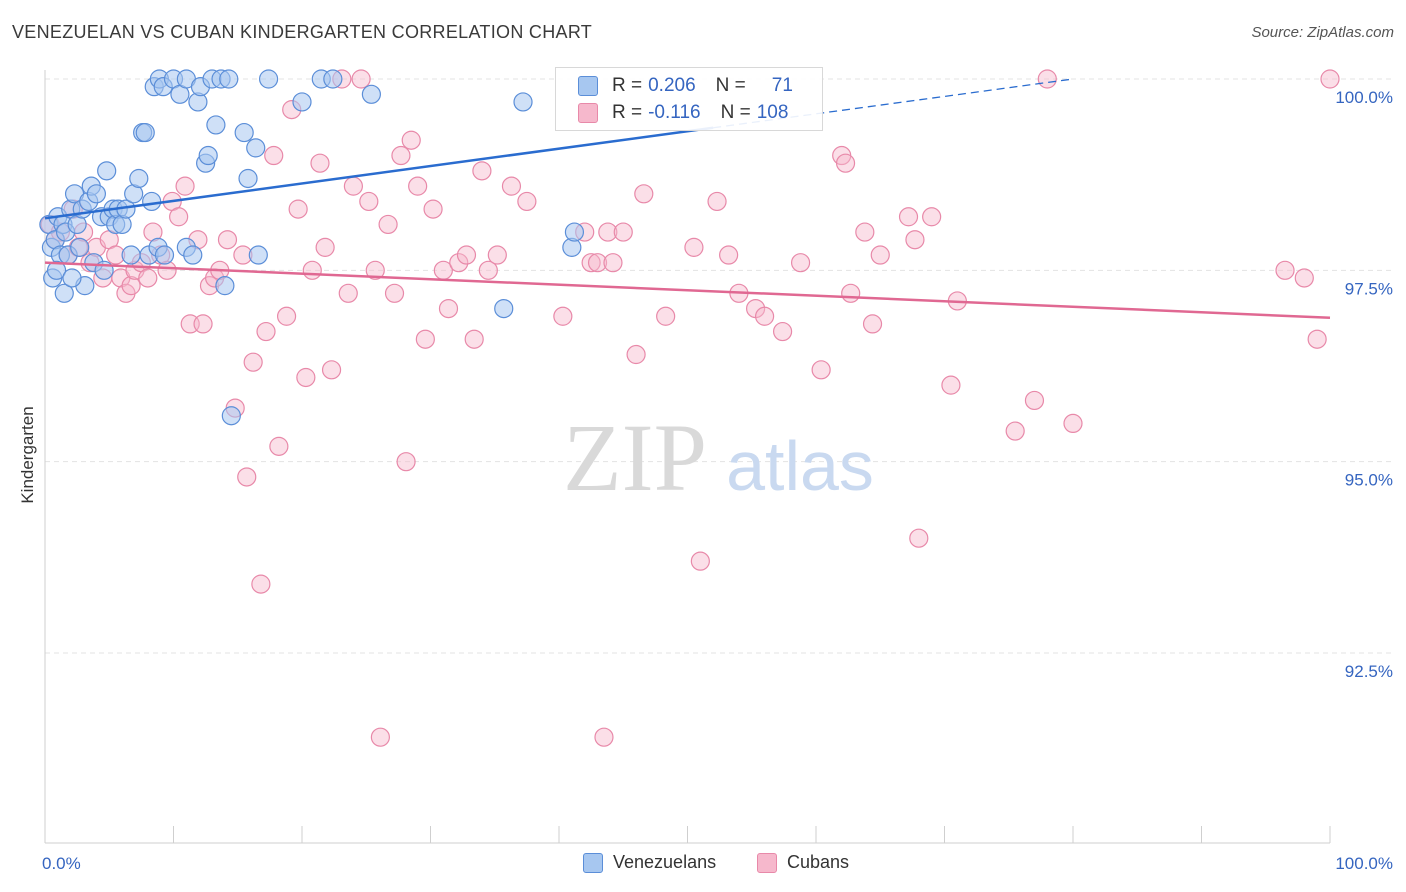  Describe the element at coordinates (687, 290) in the screenshot. I see `trend-cubans` at that location.